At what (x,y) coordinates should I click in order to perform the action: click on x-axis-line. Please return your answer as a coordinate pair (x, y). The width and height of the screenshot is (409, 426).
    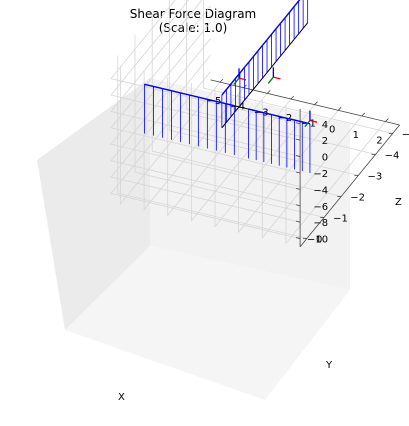
    Looking at the image, I should click on (305, 102).